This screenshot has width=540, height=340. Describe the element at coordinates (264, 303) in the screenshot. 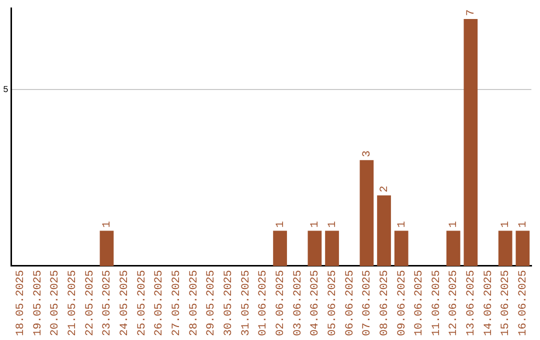

I see `x-tick-label: 01.06.2025` at that location.